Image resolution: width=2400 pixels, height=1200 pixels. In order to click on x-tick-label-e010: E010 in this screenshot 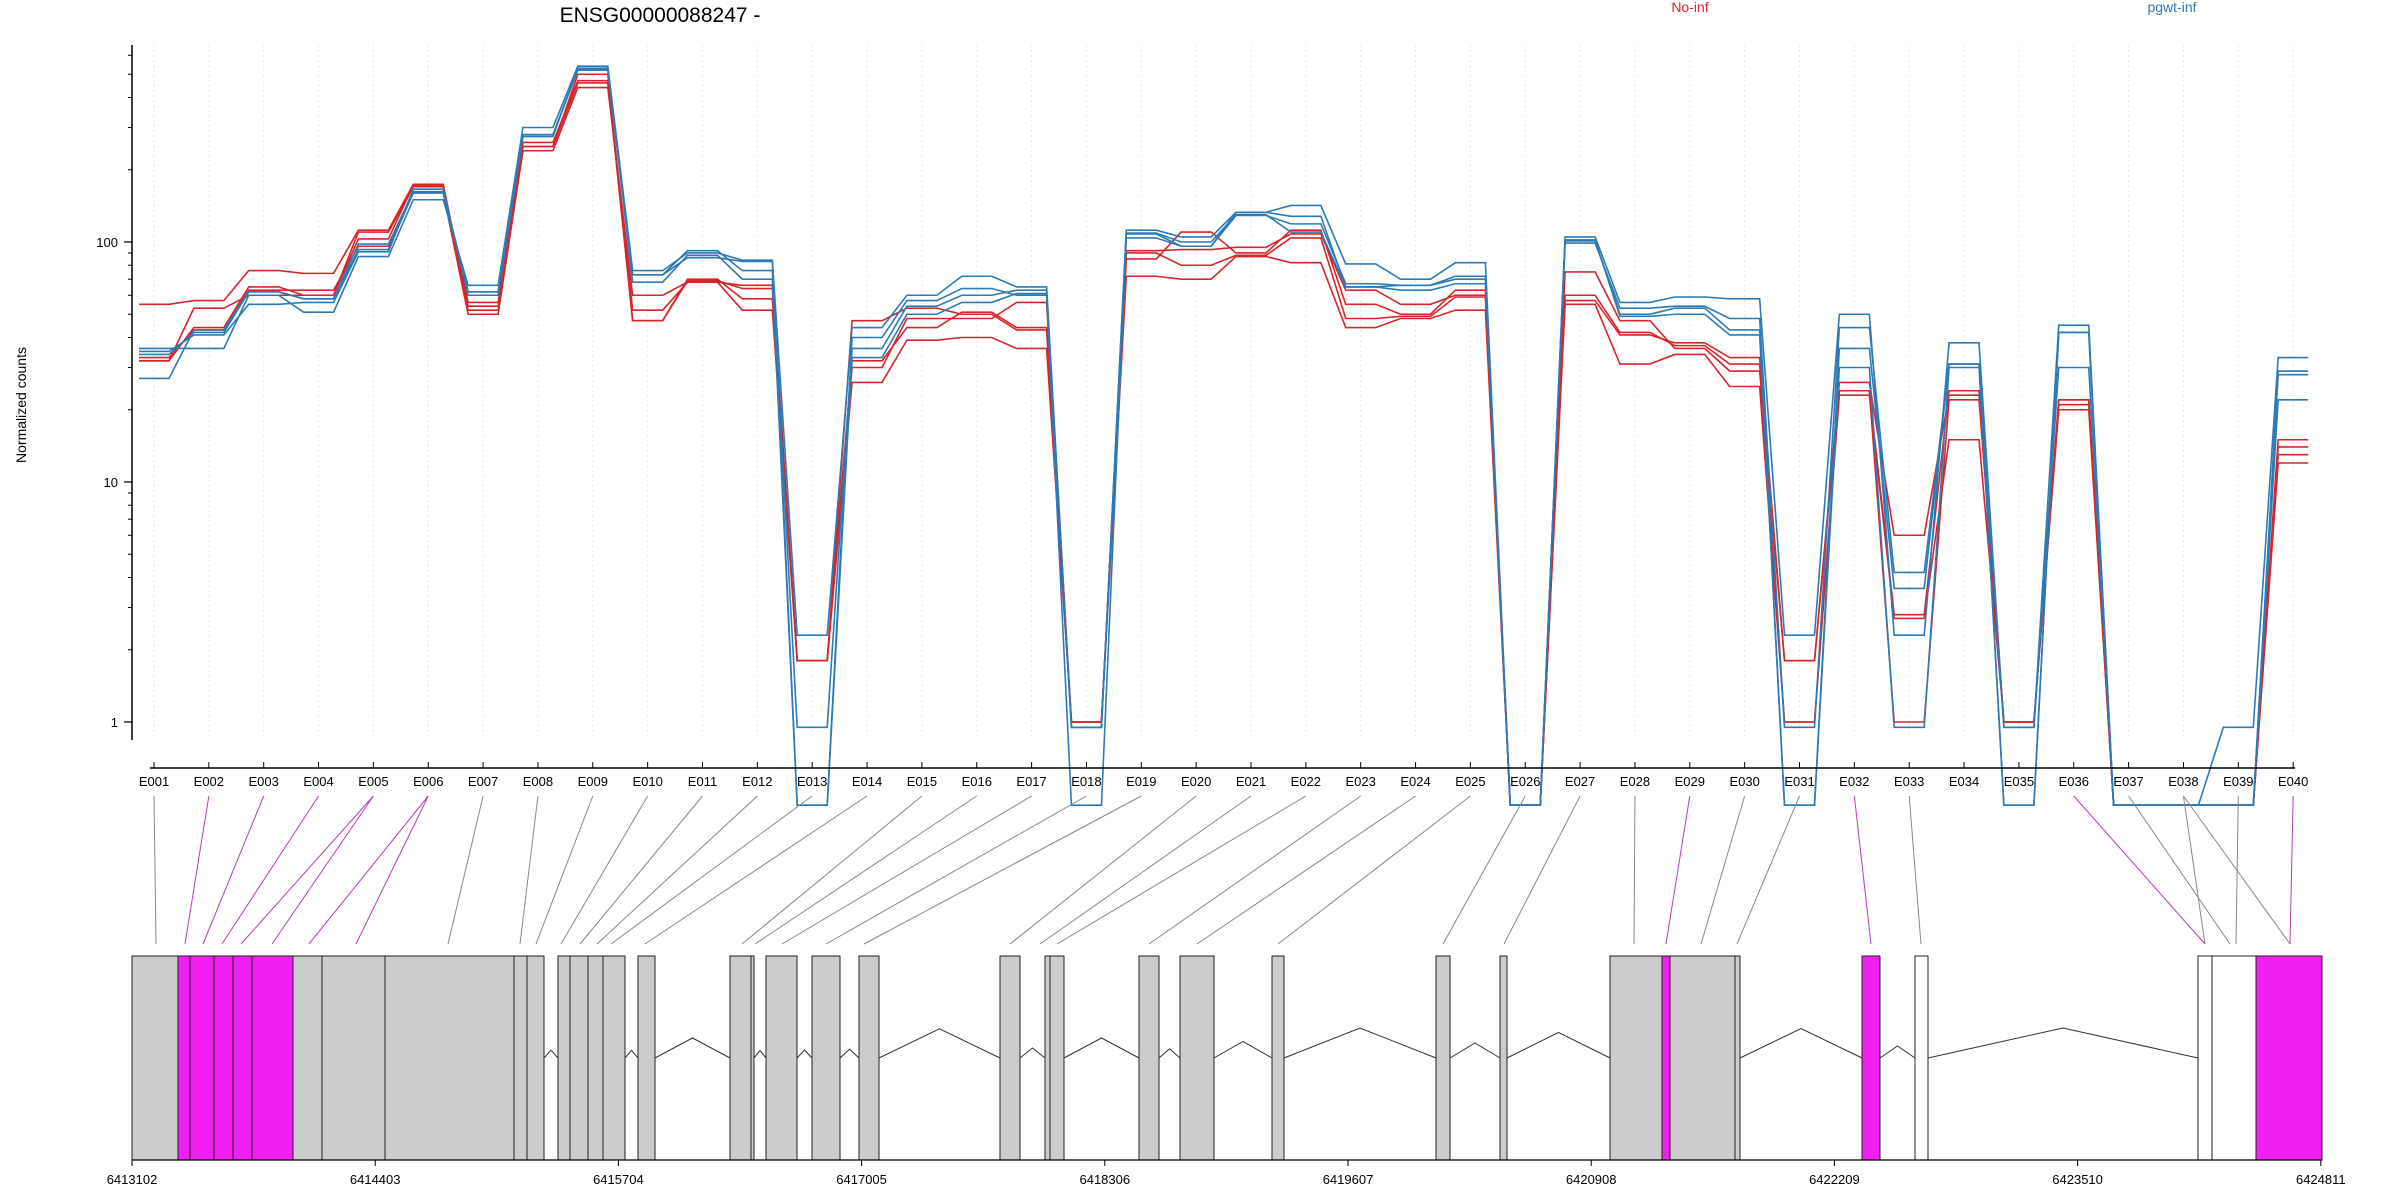, I will do `click(647, 781)`.